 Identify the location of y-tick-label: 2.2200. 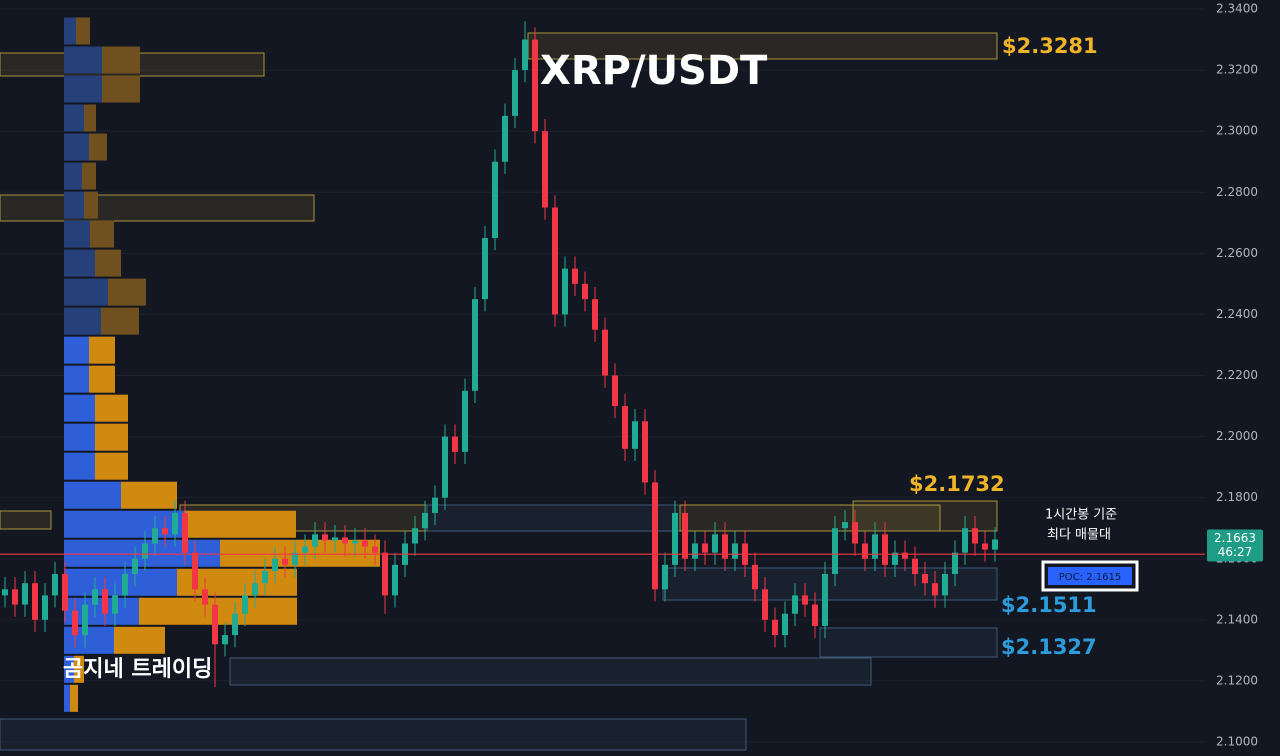
(1237, 375).